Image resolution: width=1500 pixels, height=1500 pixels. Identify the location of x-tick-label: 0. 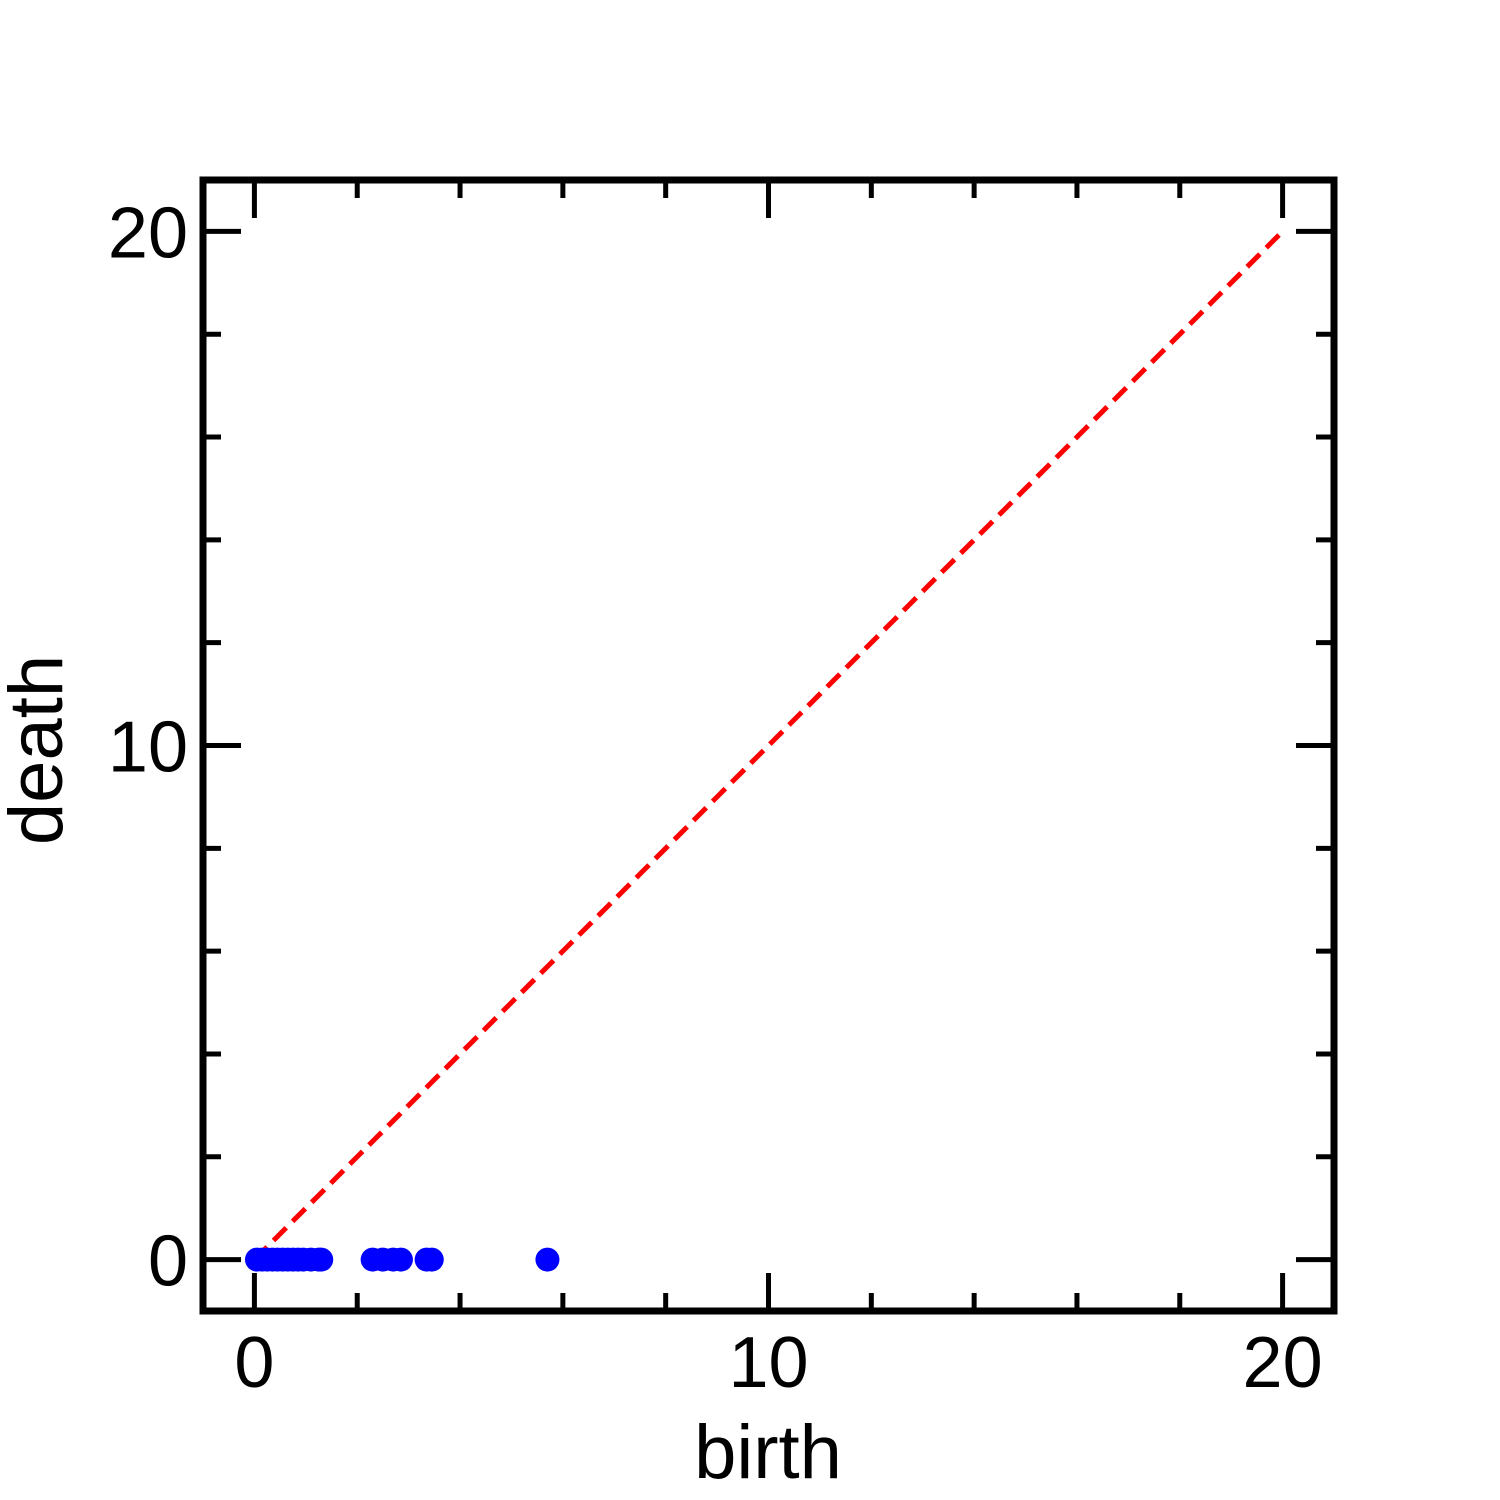
(254, 1363).